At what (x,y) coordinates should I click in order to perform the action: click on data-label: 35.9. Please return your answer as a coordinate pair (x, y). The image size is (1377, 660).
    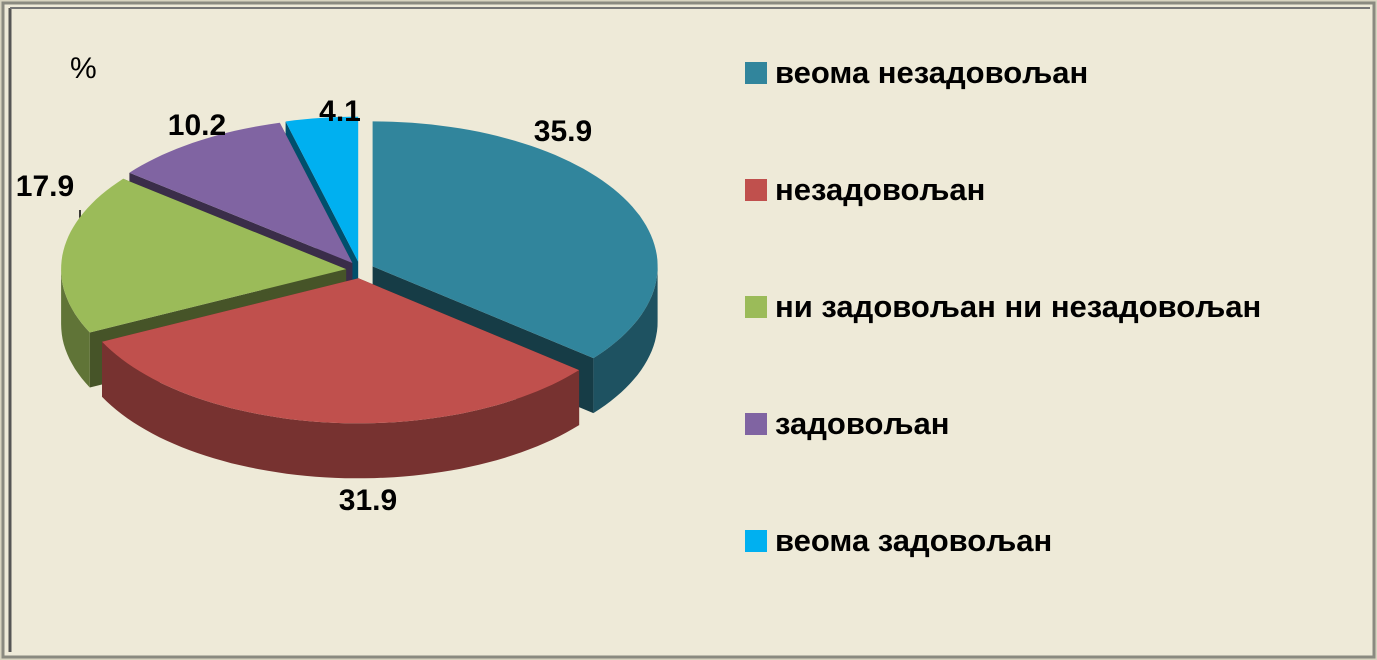
    Looking at the image, I should click on (563, 131).